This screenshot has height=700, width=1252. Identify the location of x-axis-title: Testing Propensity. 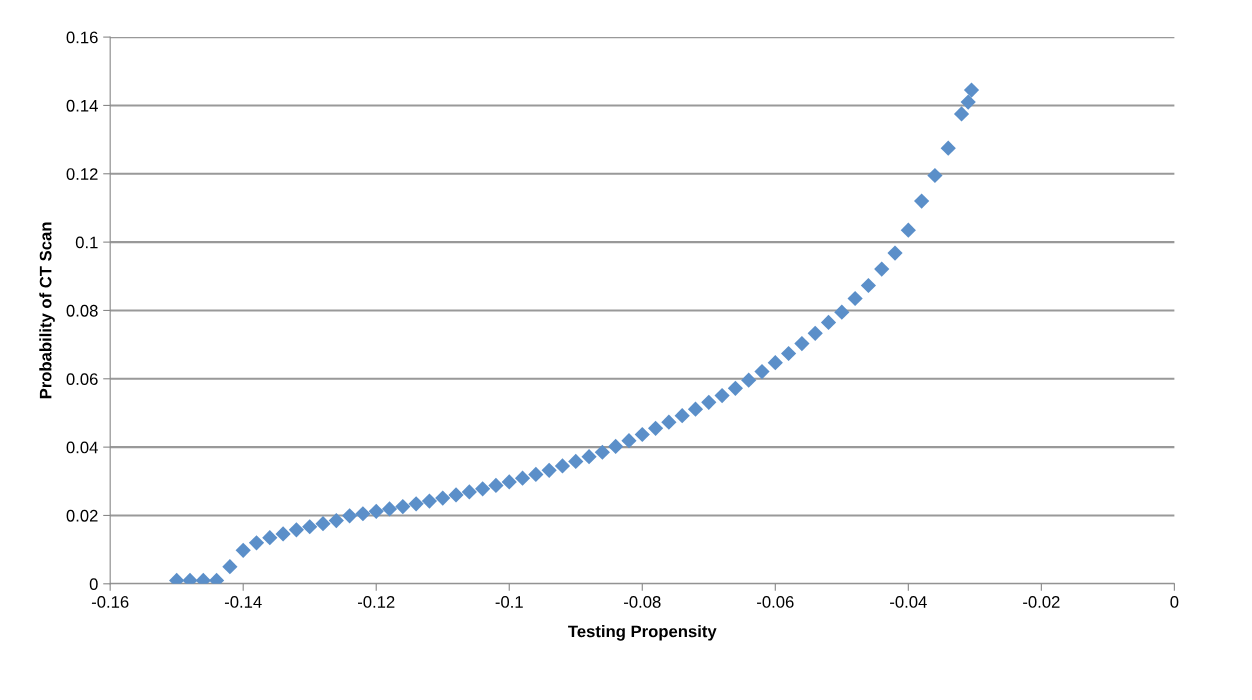
(642, 633).